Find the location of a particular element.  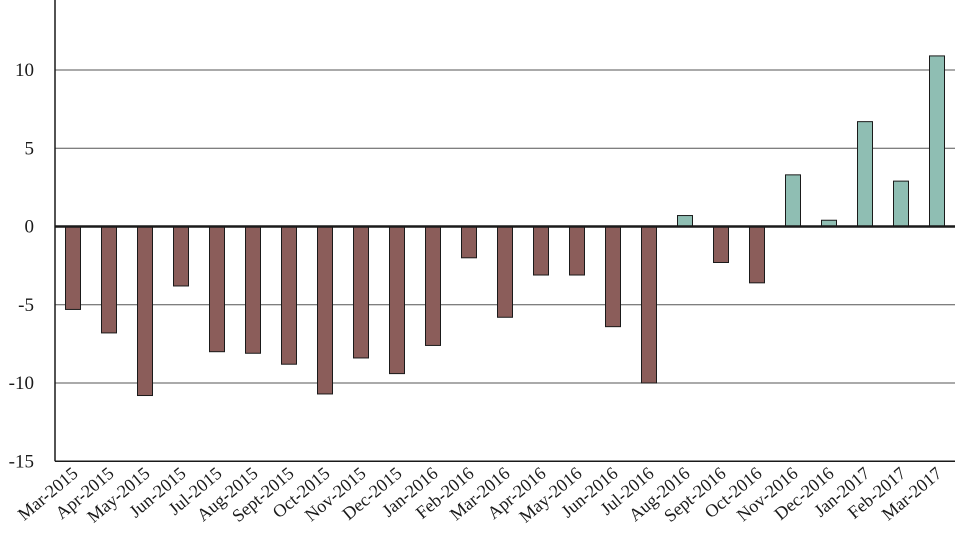

y-tick-label: 0 is located at coordinates (30, 227).